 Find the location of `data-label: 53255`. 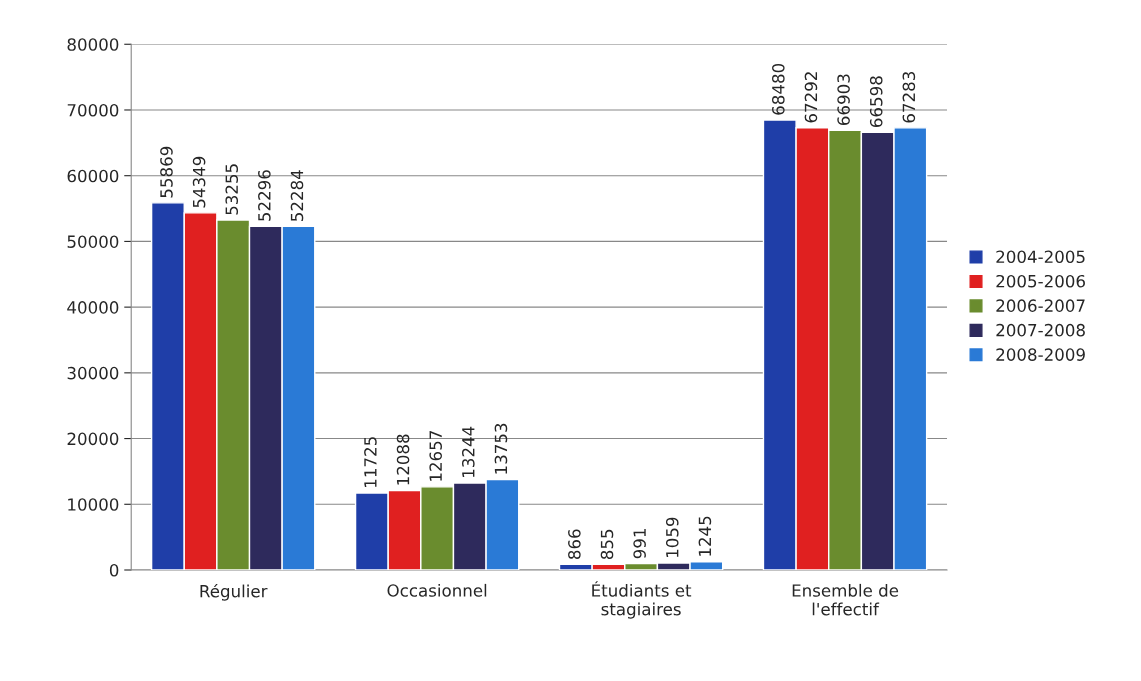

data-label: 53255 is located at coordinates (232, 189).